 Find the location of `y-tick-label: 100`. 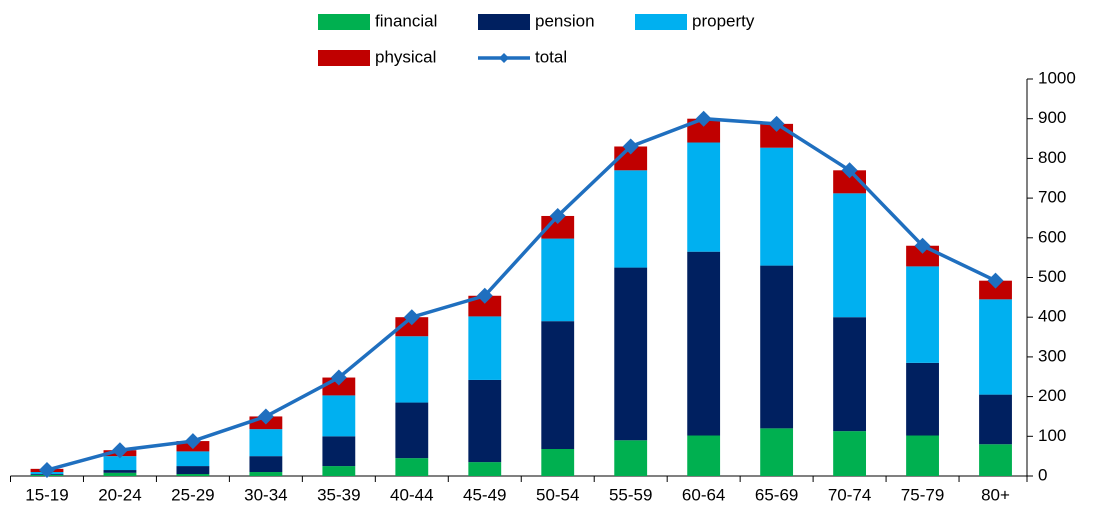

y-tick-label: 100 is located at coordinates (1052, 435).